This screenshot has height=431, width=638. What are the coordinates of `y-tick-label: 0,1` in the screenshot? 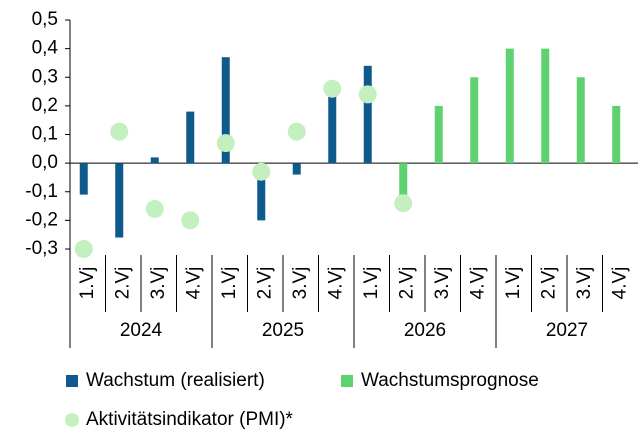 It's located at (45, 134).